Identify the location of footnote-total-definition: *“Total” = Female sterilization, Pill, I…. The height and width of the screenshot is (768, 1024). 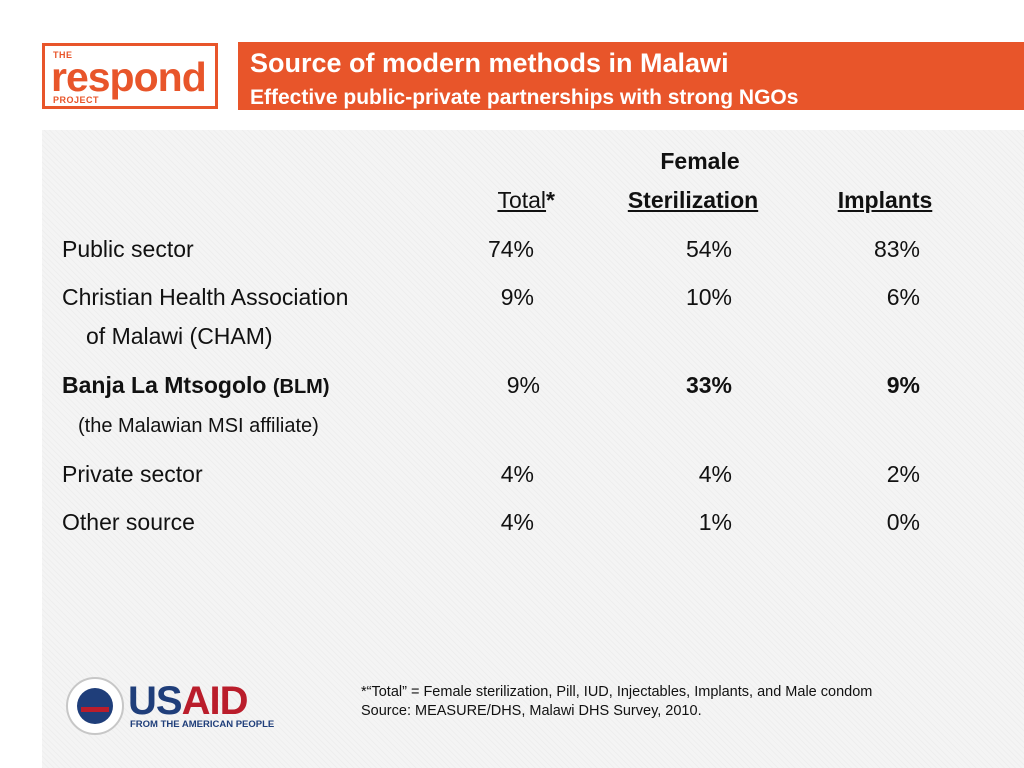
(617, 692).